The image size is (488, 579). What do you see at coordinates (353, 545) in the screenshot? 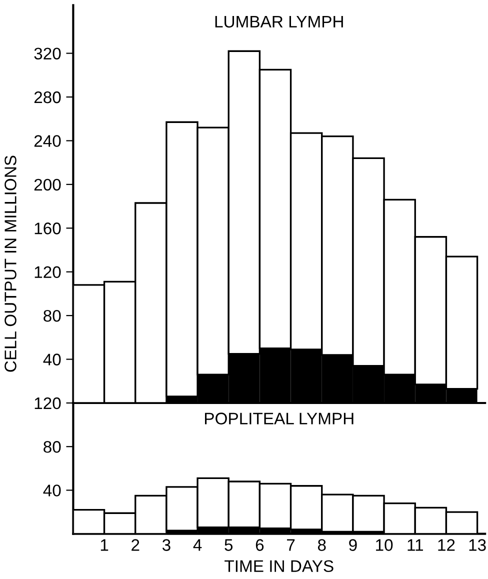
I see `x-tick-label: 9` at bounding box center [353, 545].